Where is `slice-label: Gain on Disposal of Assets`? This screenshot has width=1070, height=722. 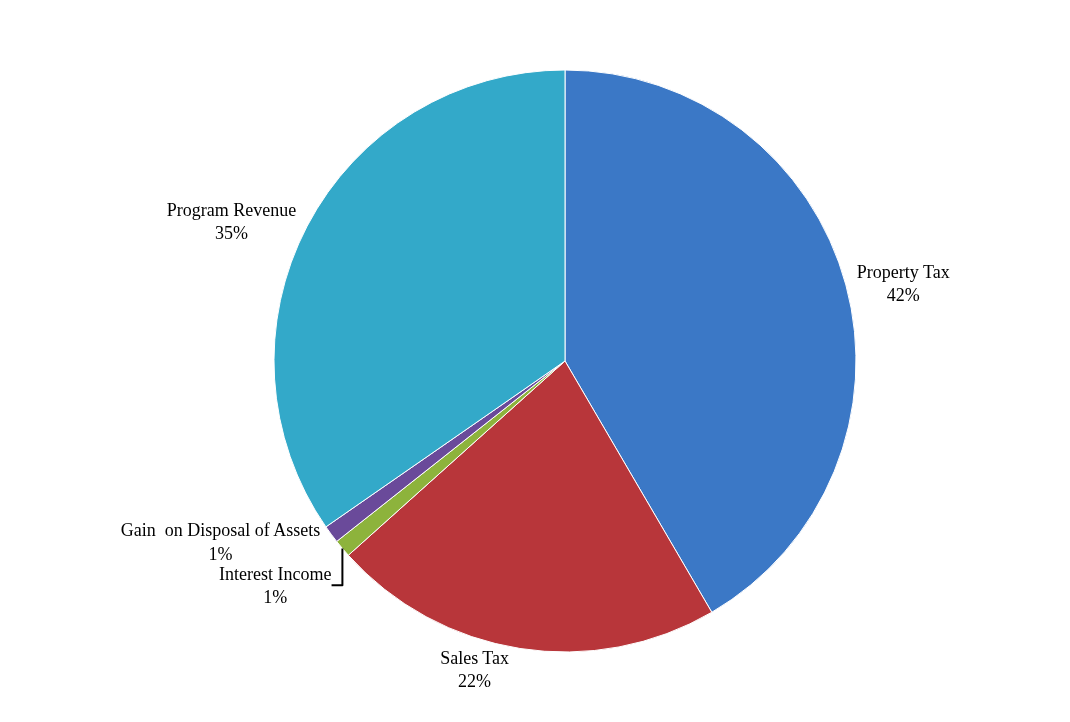
slice-label: Gain on Disposal of Assets is located at coordinates (220, 530).